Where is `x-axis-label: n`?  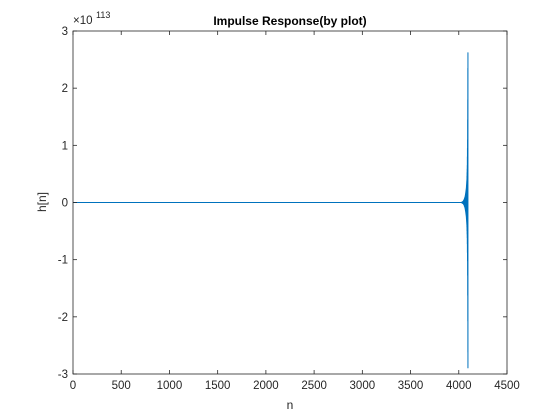 x-axis-label: n is located at coordinates (290, 405).